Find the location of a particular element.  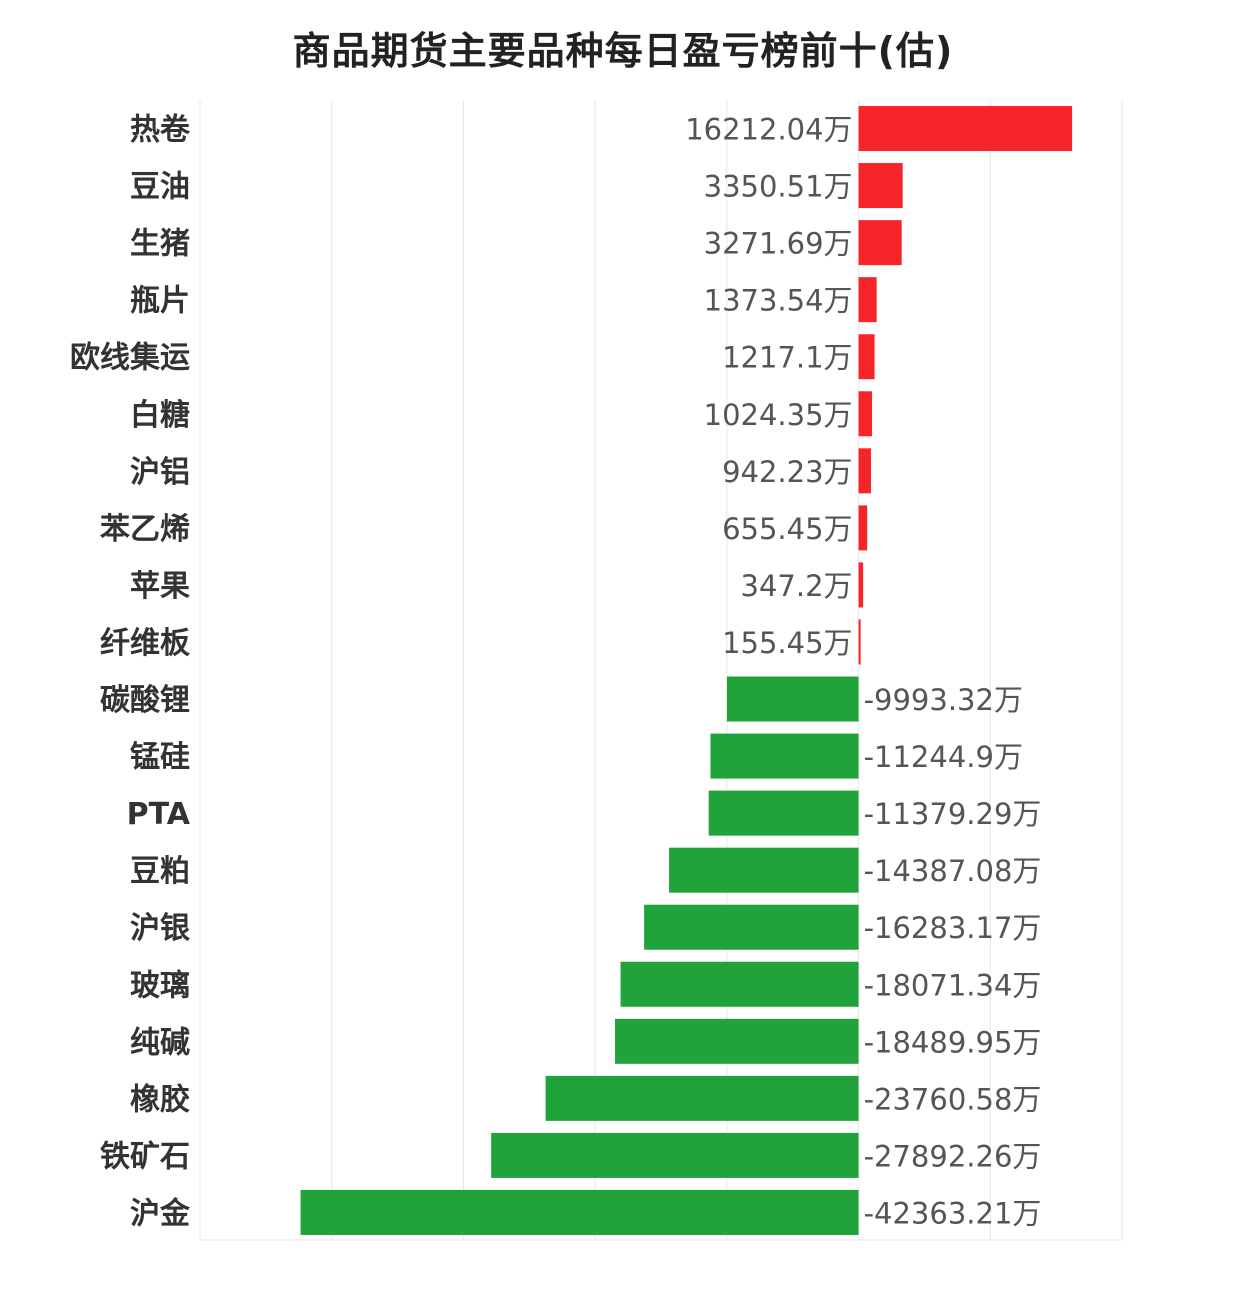

value-label: -23760.58万 is located at coordinates (953, 1099).